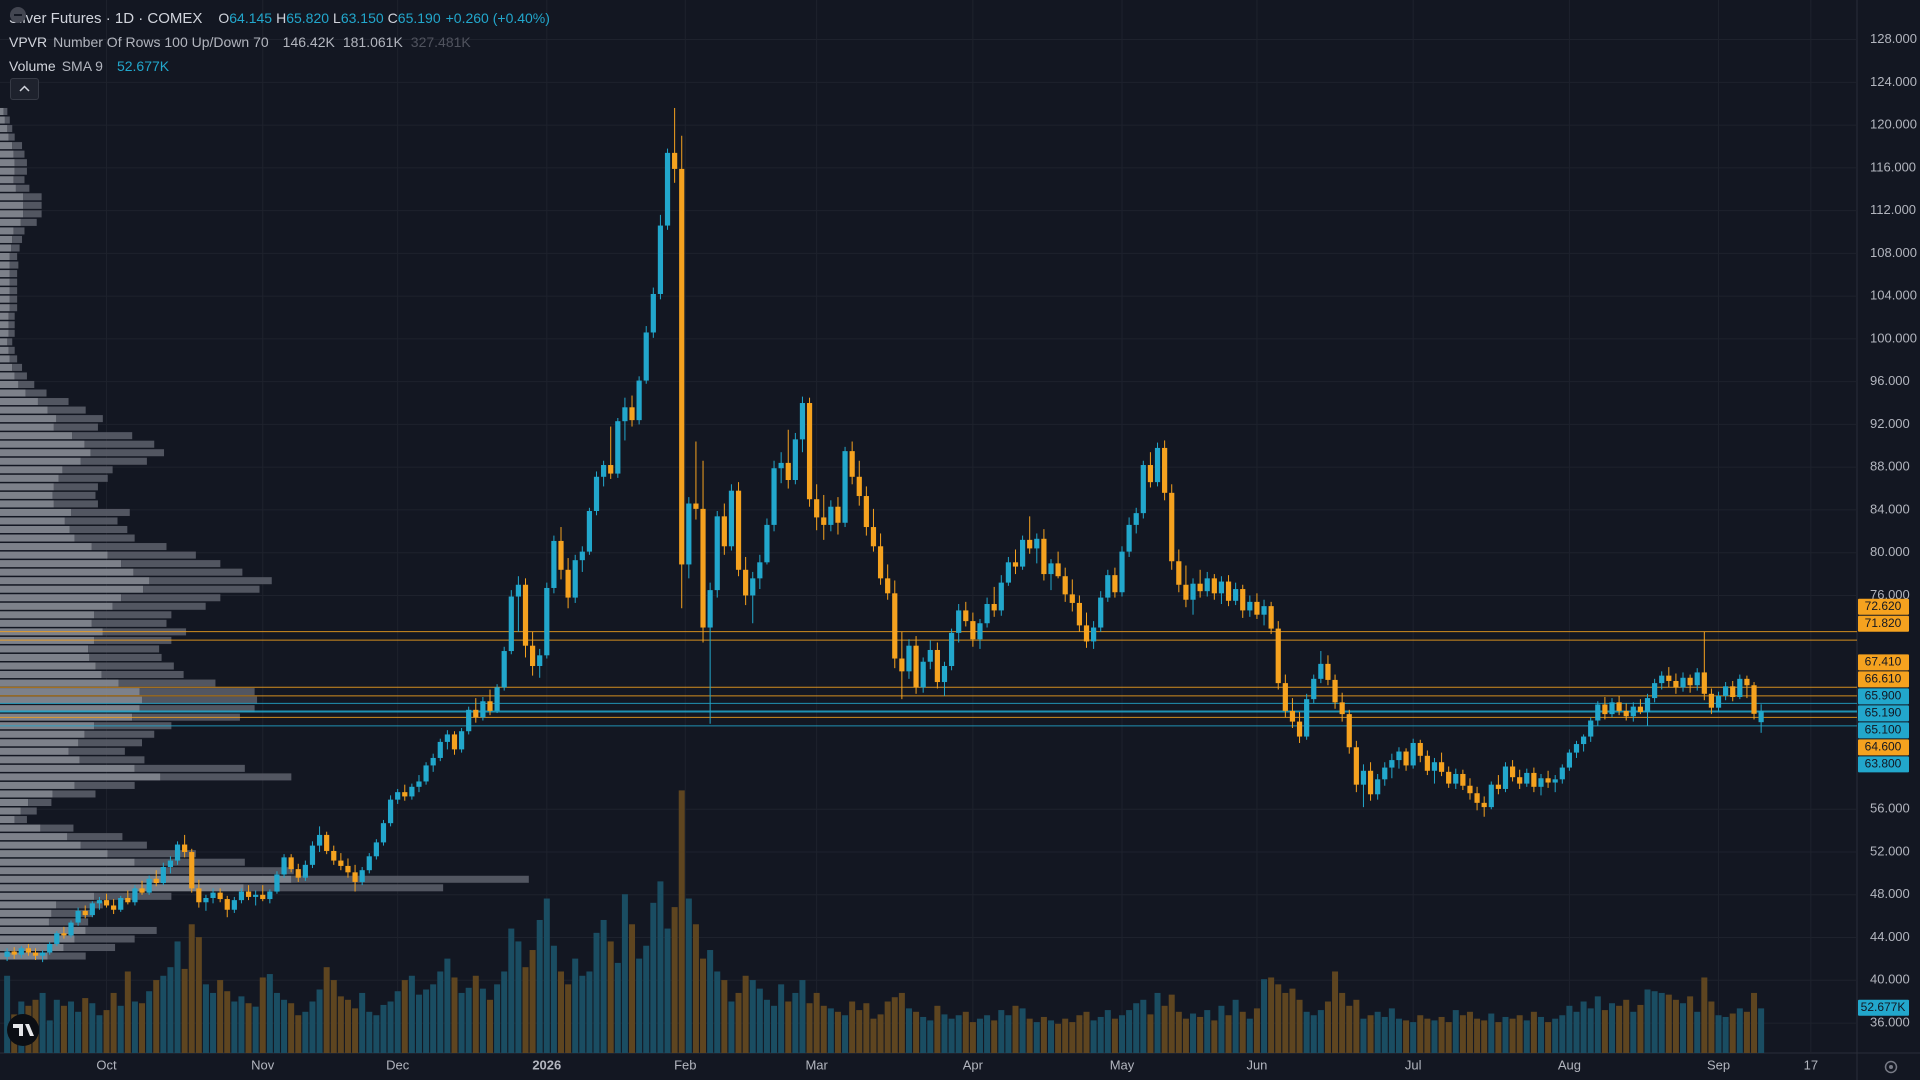  I want to click on y-tick-label: 128.000, so click(1893, 38).